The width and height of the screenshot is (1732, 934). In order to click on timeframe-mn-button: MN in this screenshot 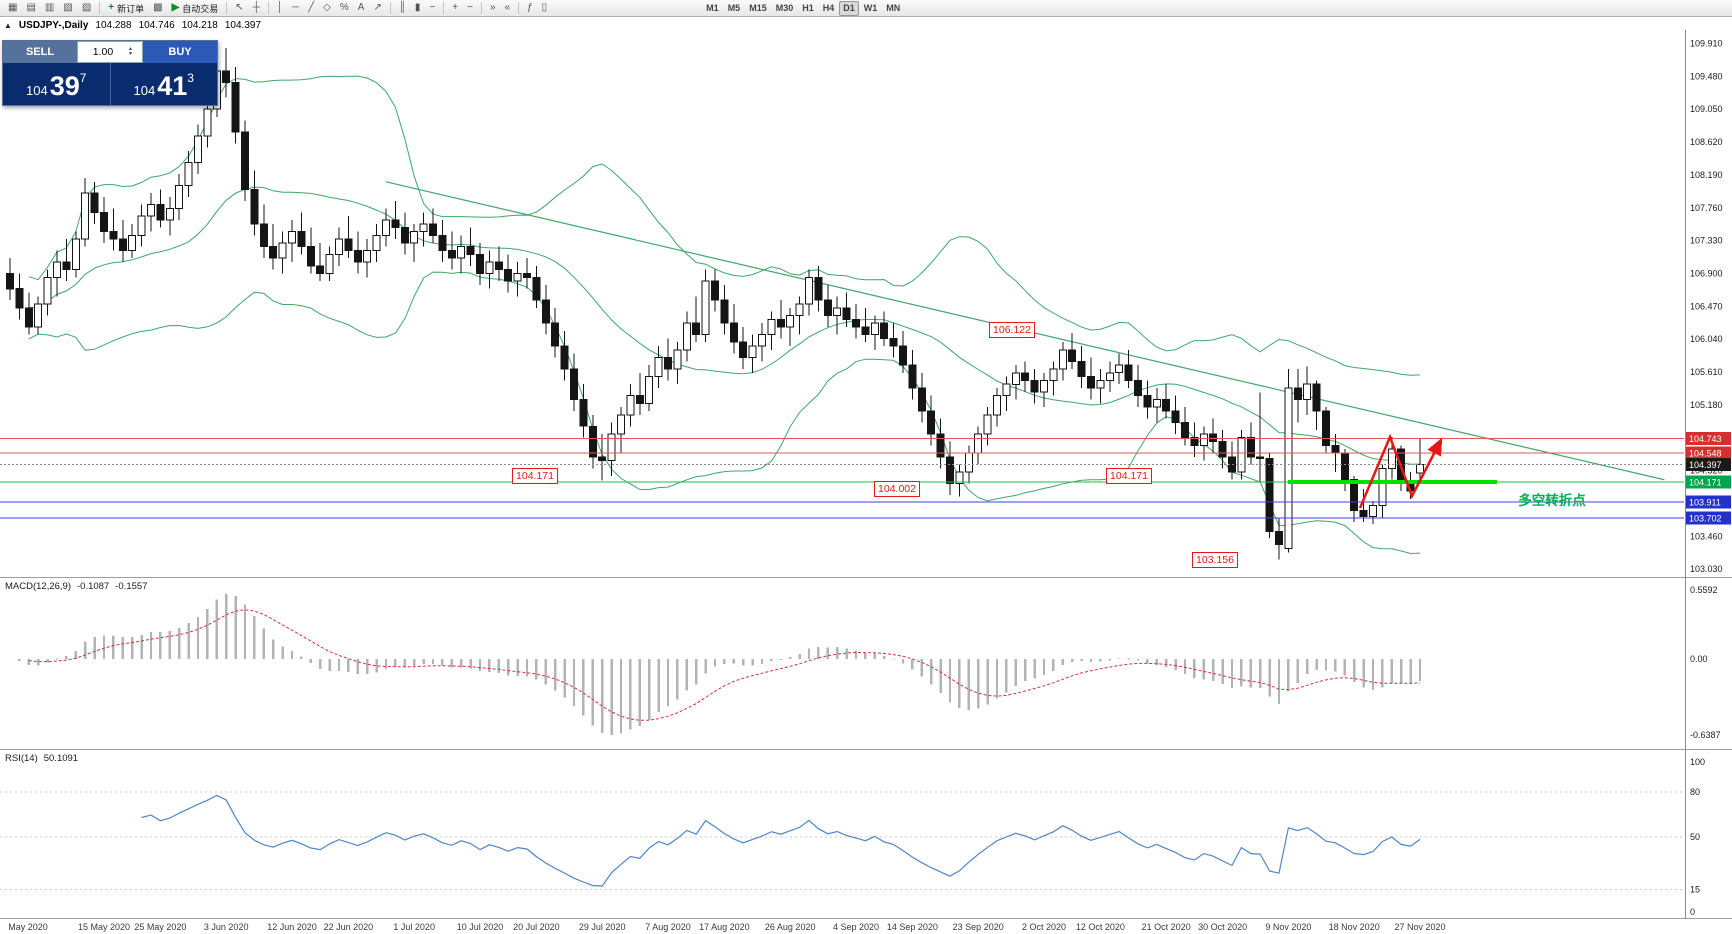, I will do `click(893, 8)`.